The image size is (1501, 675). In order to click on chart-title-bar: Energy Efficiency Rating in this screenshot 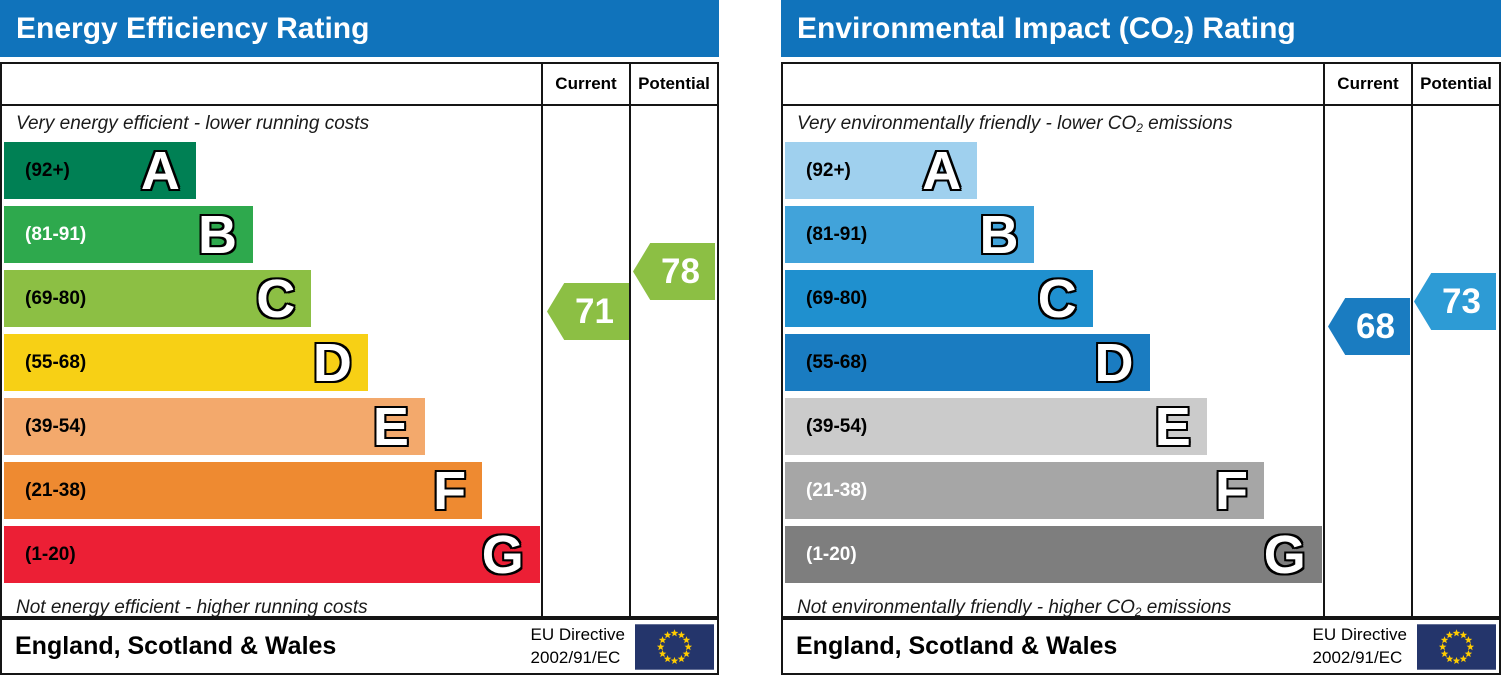, I will do `click(359, 28)`.